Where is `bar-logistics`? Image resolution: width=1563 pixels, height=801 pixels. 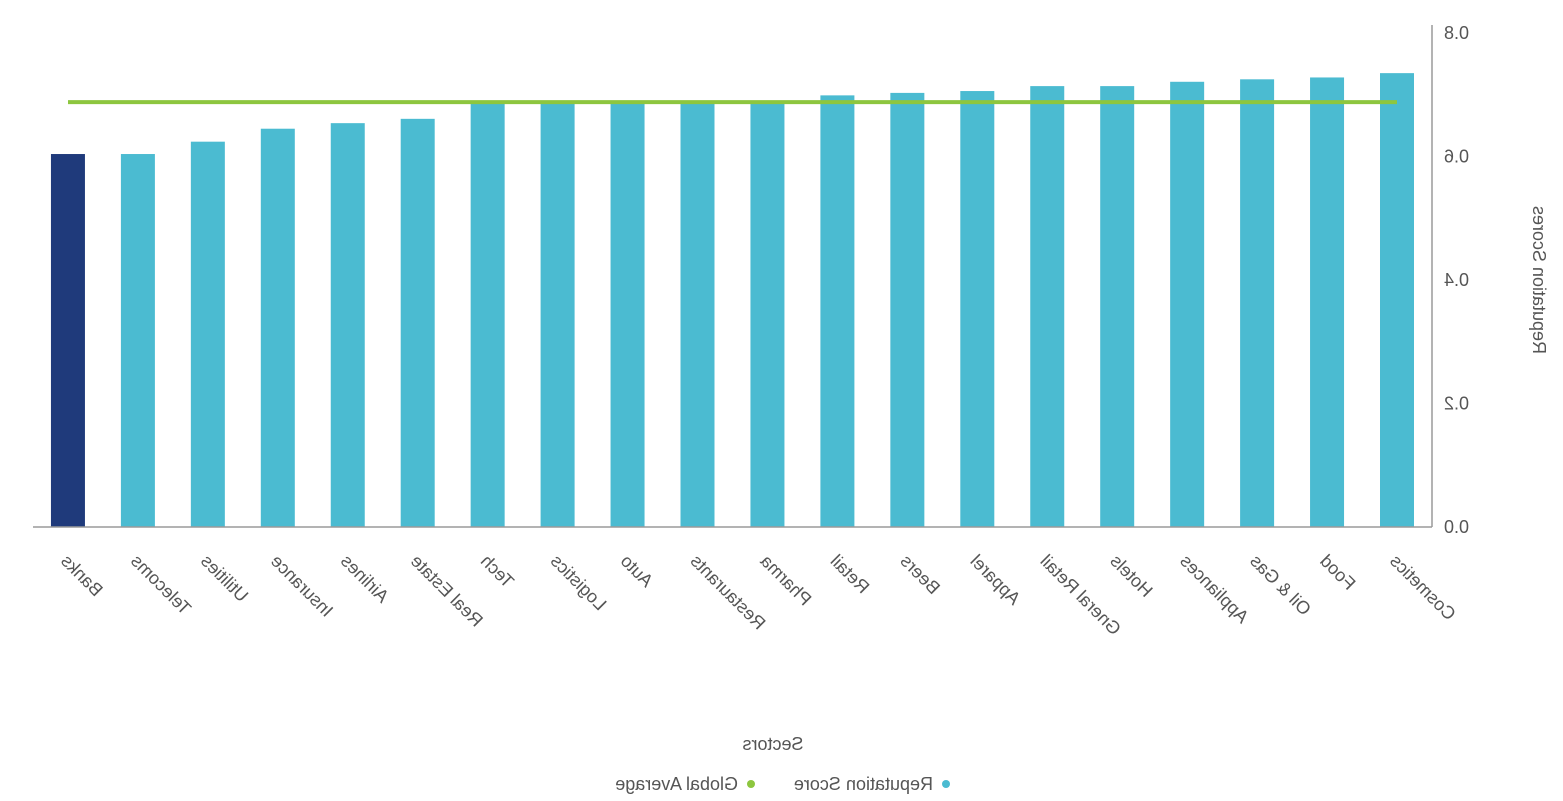
bar-logistics is located at coordinates (557, 314).